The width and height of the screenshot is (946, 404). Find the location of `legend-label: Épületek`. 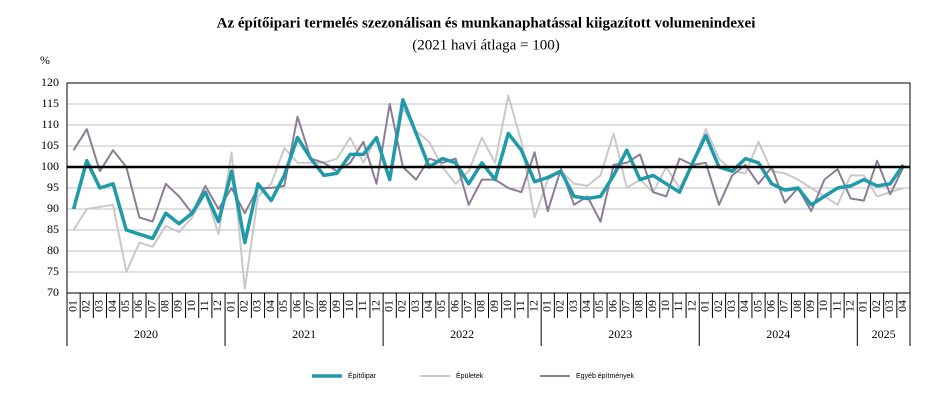

legend-label: Épületek is located at coordinates (470, 375).